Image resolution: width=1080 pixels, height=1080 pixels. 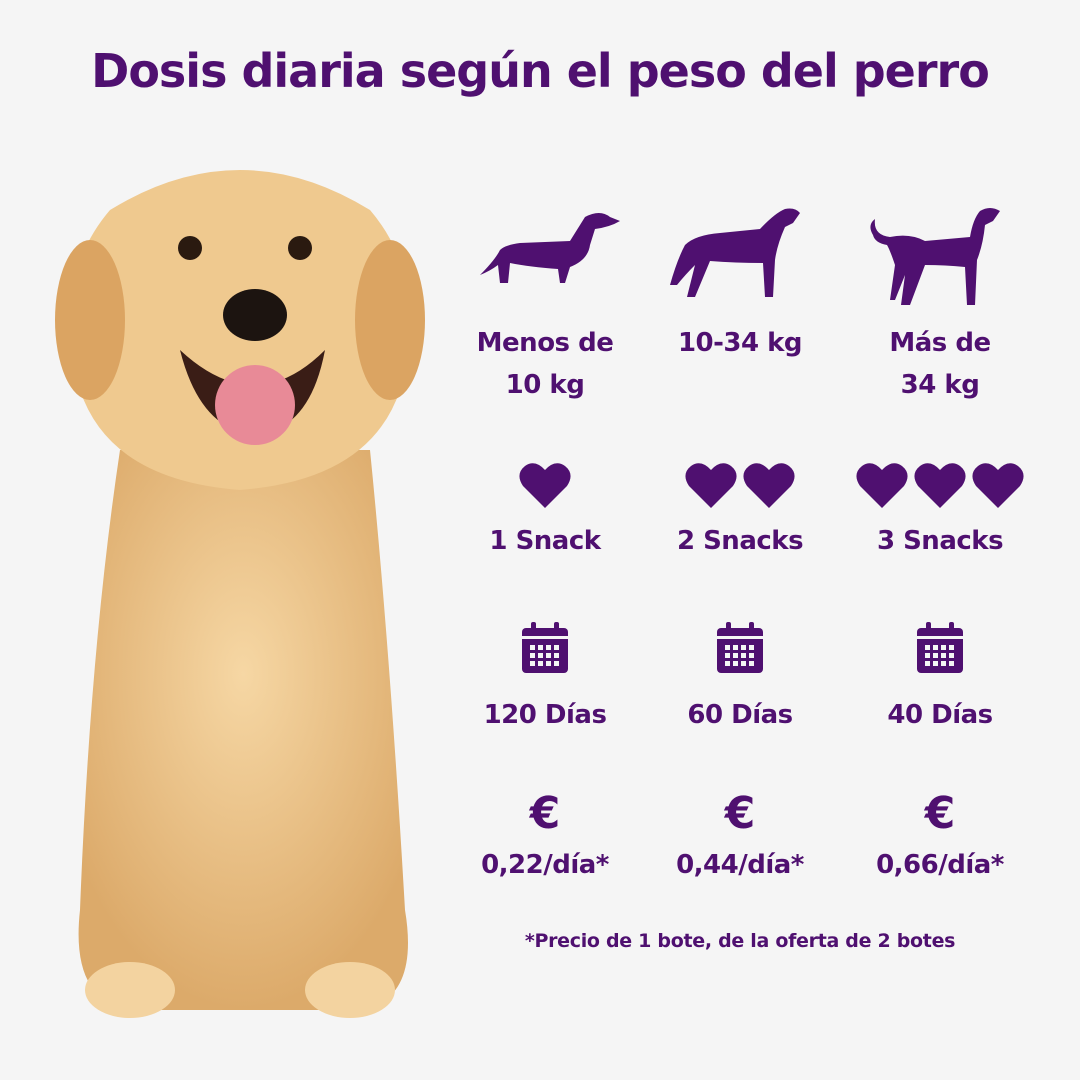 I want to click on snack-count: 2 Snacks, so click(x=740, y=541).